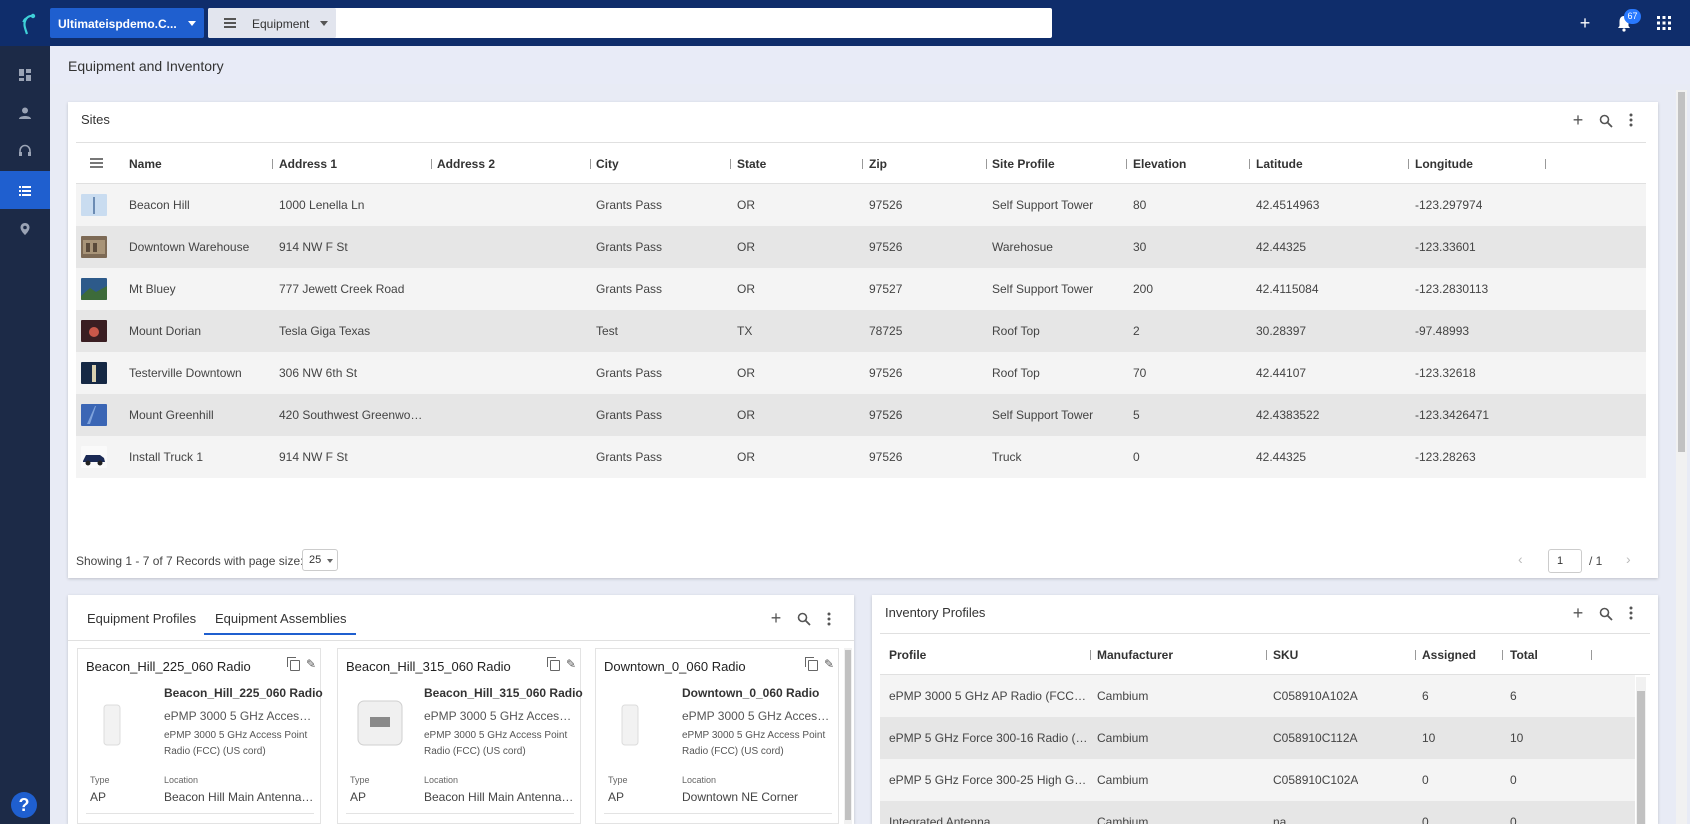  What do you see at coordinates (675, 666) in the screenshot?
I see `assembly-card-title: Downtown_0_060 Radio` at bounding box center [675, 666].